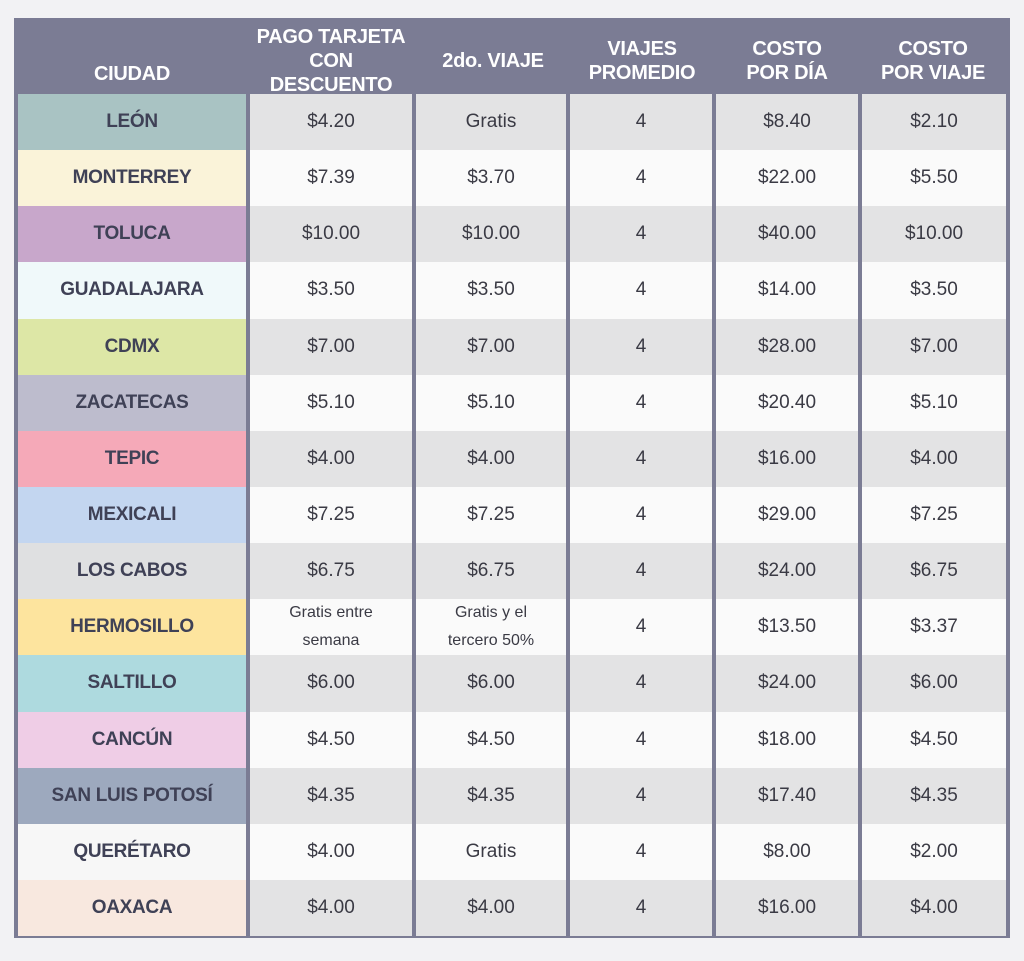 This screenshot has width=1024, height=961. Describe the element at coordinates (132, 627) in the screenshot. I see `cell-ciudad: HERMOSILLO` at that location.